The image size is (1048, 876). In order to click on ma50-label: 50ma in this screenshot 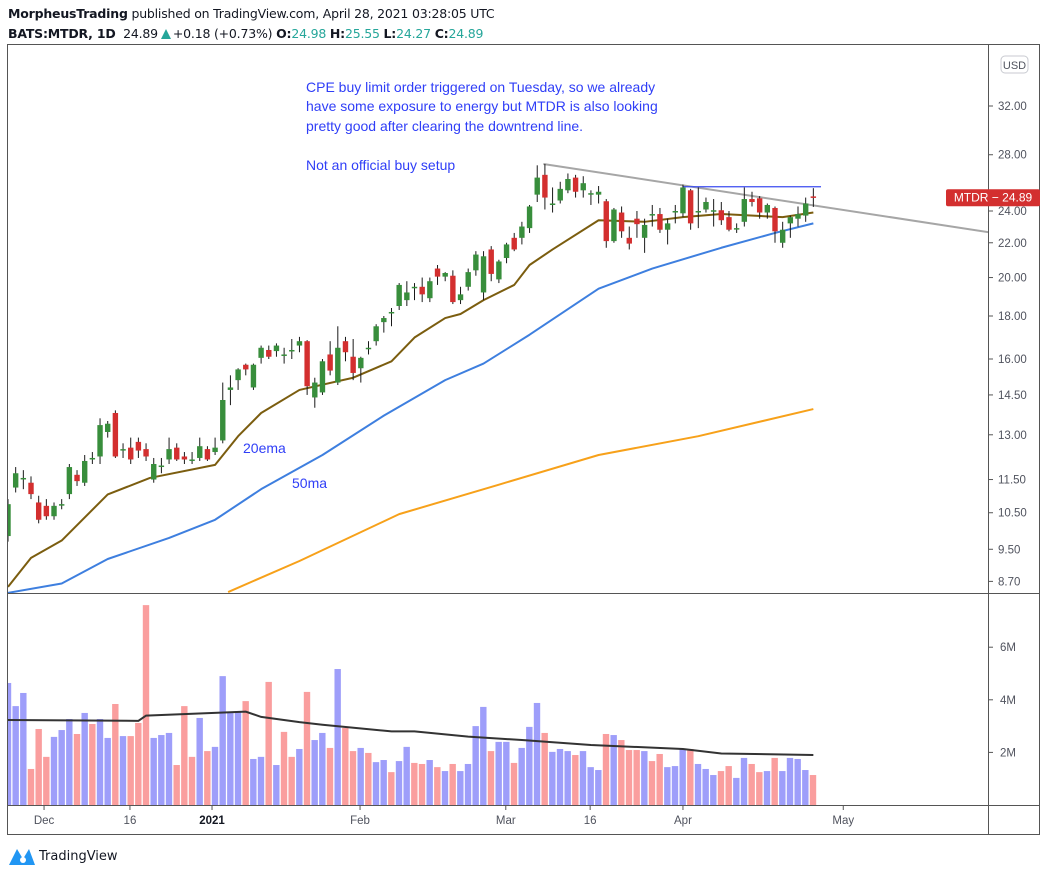, I will do `click(309, 483)`.